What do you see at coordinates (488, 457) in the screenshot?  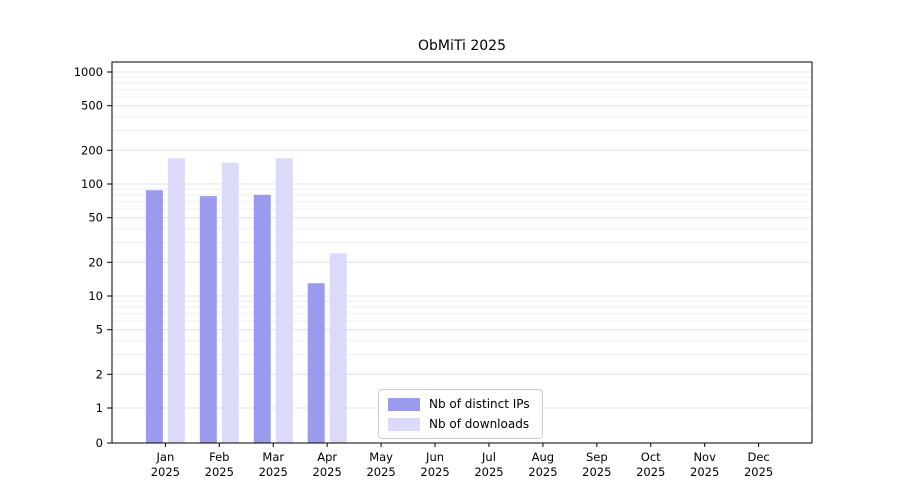 I see `x-tick-label-month: Jul` at bounding box center [488, 457].